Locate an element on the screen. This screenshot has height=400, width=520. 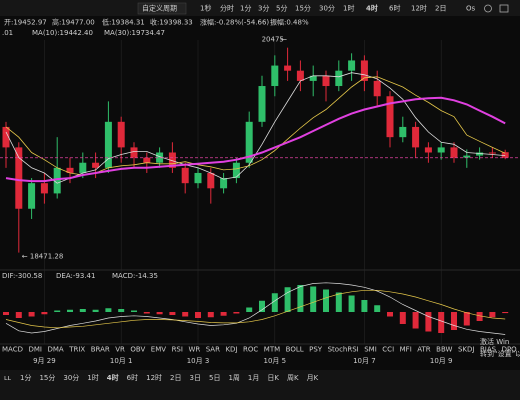
indicator-tab: DPO is located at coordinates (510, 350).